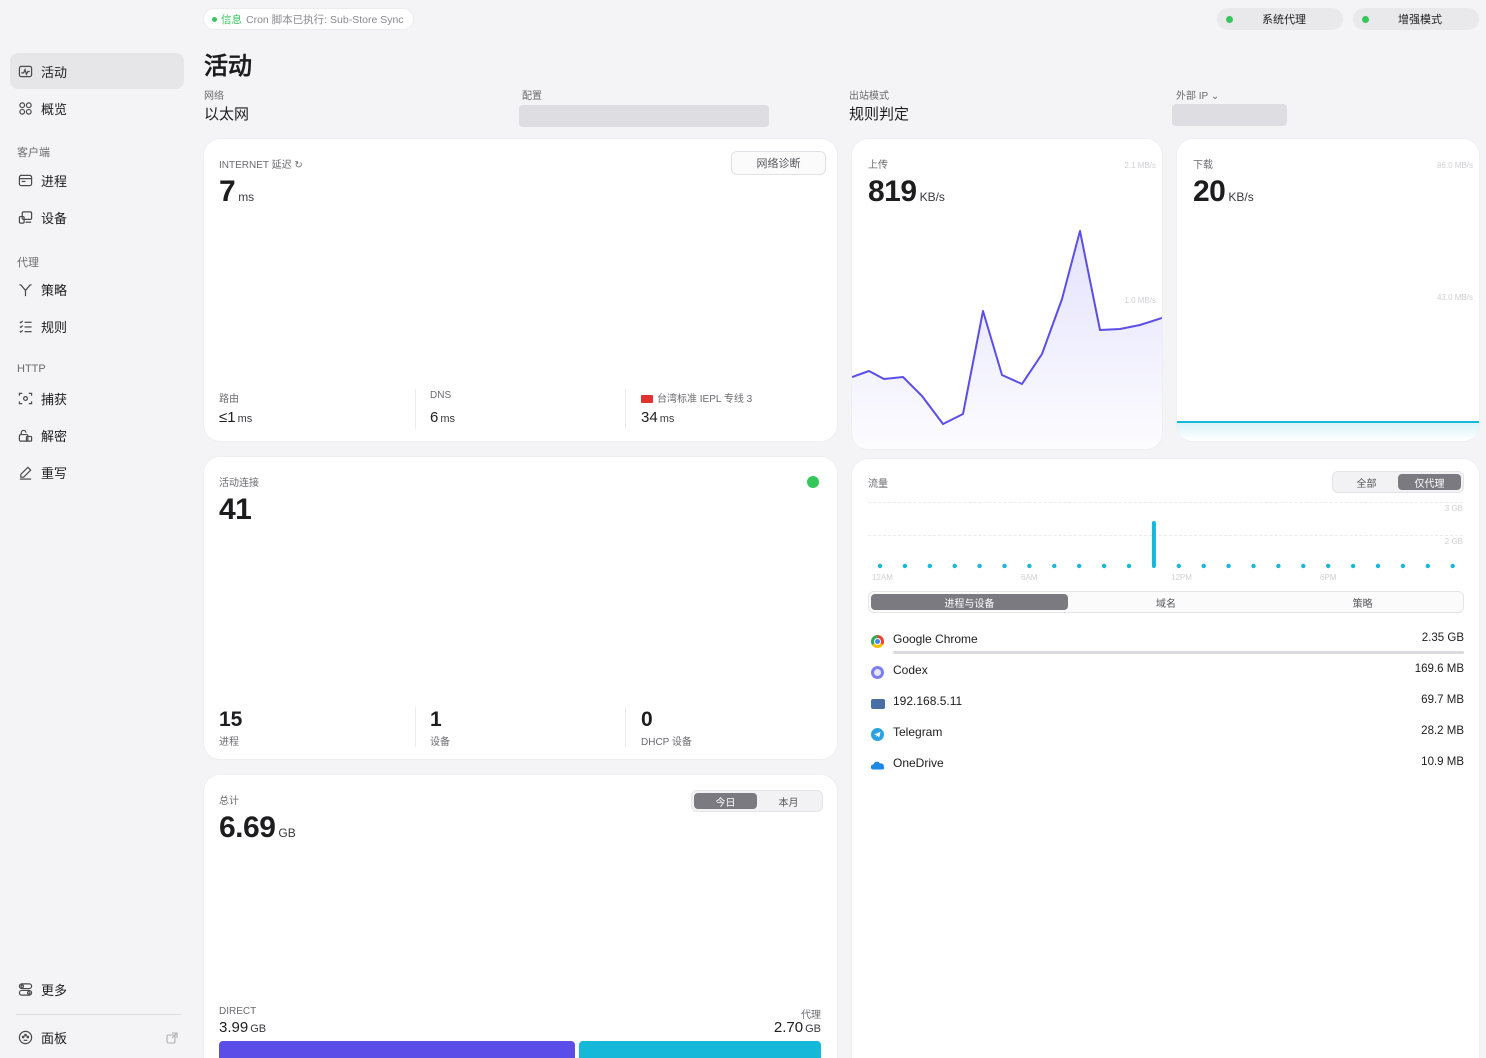 This screenshot has width=1486, height=1058. I want to click on proxy-total-unit: GB, so click(813, 1029).